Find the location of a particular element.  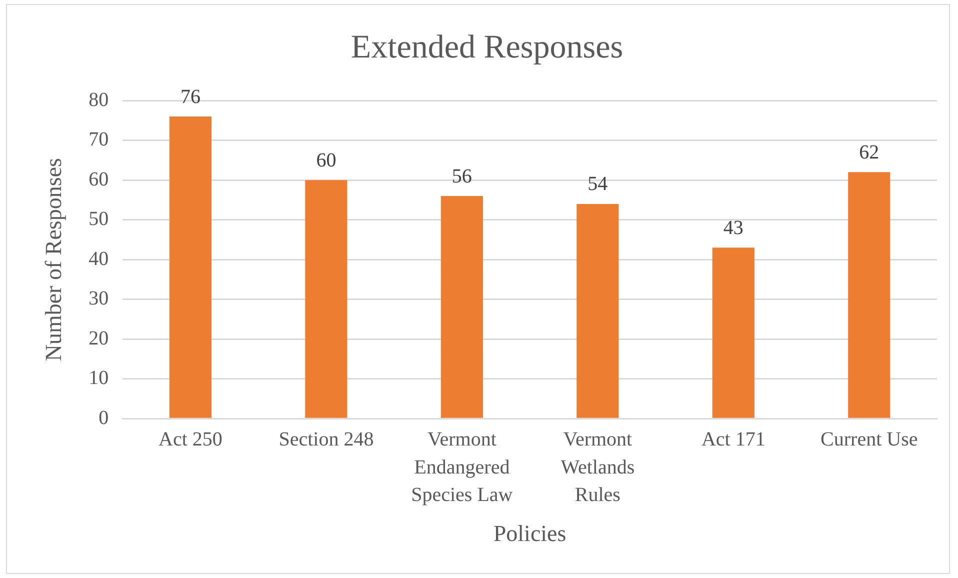

y-tick-label: 30 is located at coordinates (98, 299).